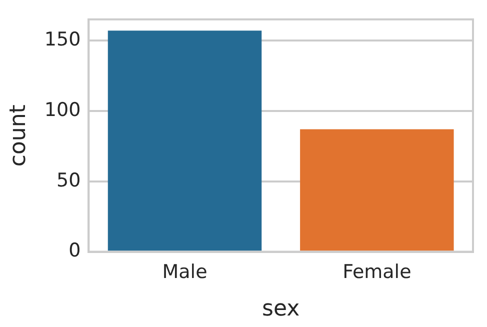  Describe the element at coordinates (74, 251) in the screenshot. I see `y-tick-label: 0` at that location.